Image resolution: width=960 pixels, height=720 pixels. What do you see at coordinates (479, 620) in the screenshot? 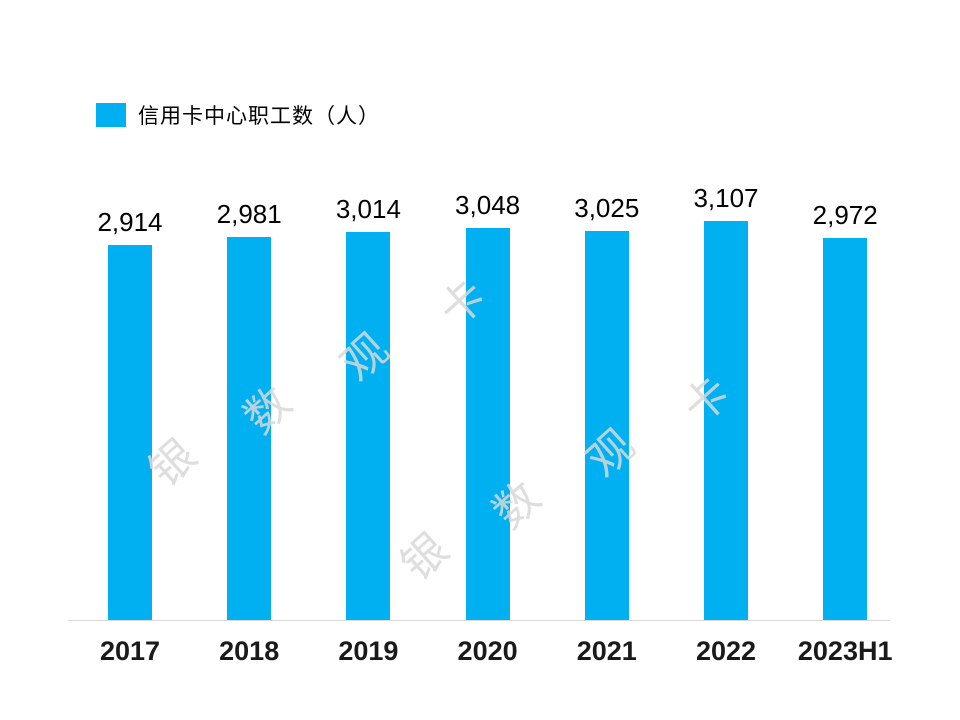
I see `x-axis-line` at bounding box center [479, 620].